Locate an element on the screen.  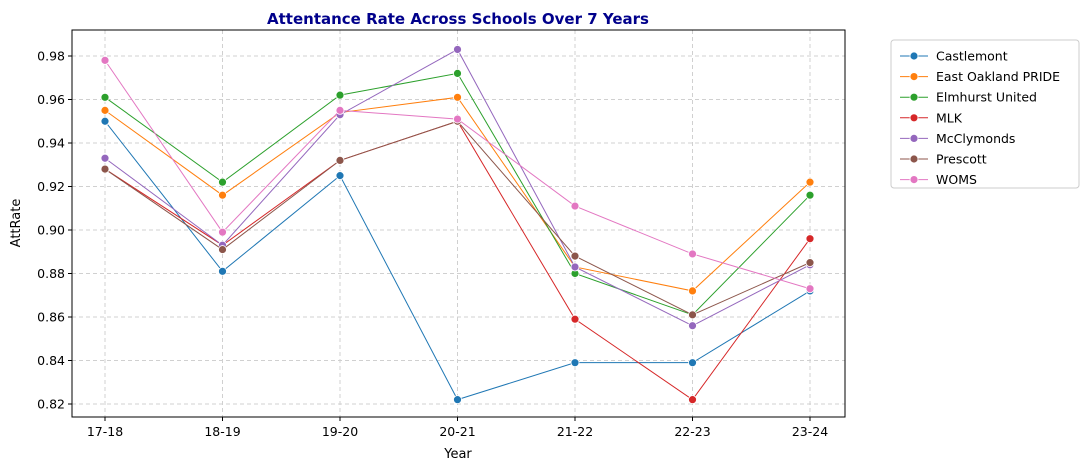
y-tick-label: 0.90 is located at coordinates (51, 230).